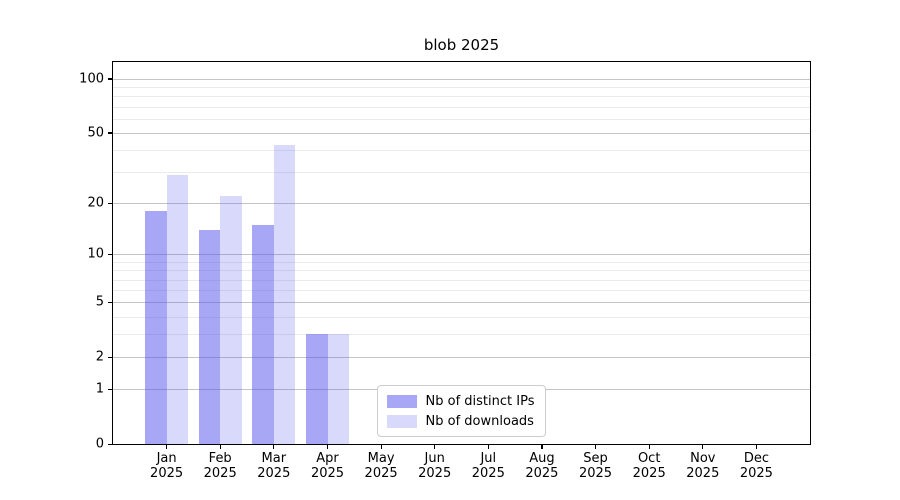 The height and width of the screenshot is (500, 900). What do you see at coordinates (167, 446) in the screenshot?
I see `x-tick-jan` at bounding box center [167, 446].